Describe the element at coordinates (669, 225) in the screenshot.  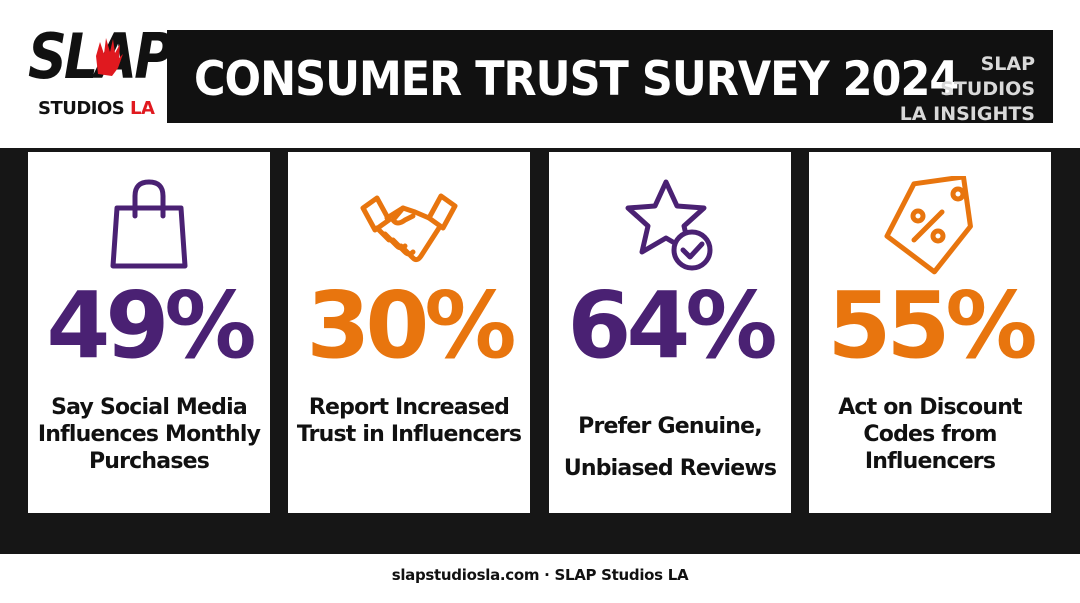
I see `star-check-icon` at that location.